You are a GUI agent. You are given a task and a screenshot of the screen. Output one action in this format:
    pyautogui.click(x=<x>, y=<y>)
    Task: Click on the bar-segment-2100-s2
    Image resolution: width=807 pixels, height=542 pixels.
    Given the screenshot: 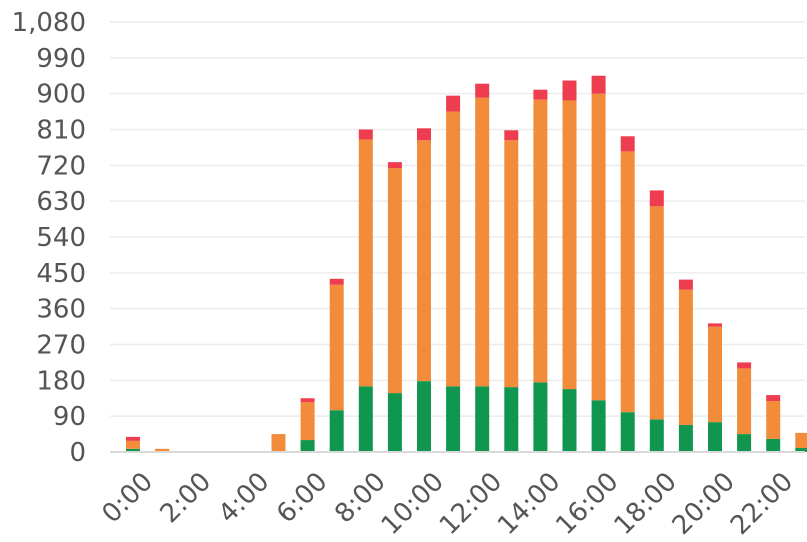 What is the action you would take?
    pyautogui.click(x=744, y=365)
    